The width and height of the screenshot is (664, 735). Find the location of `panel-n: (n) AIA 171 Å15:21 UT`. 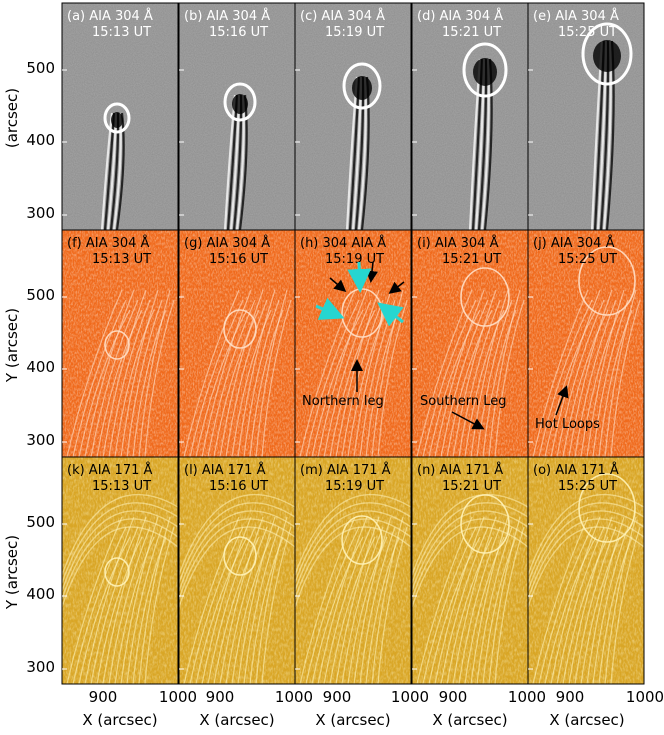

panel-n: (n) AIA 171 Å15:21 UT is located at coordinates (470, 570).